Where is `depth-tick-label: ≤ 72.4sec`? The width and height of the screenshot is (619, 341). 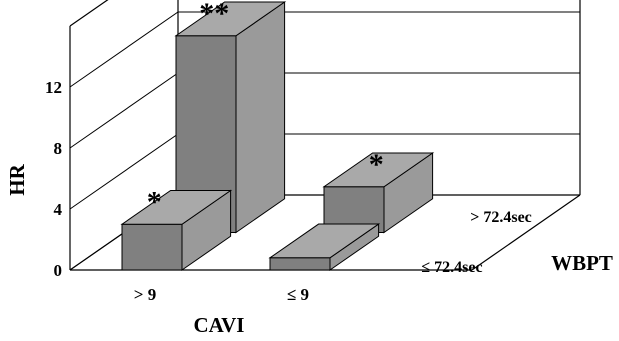
depth-tick-label: ≤ 72.4sec is located at coordinates (451, 267).